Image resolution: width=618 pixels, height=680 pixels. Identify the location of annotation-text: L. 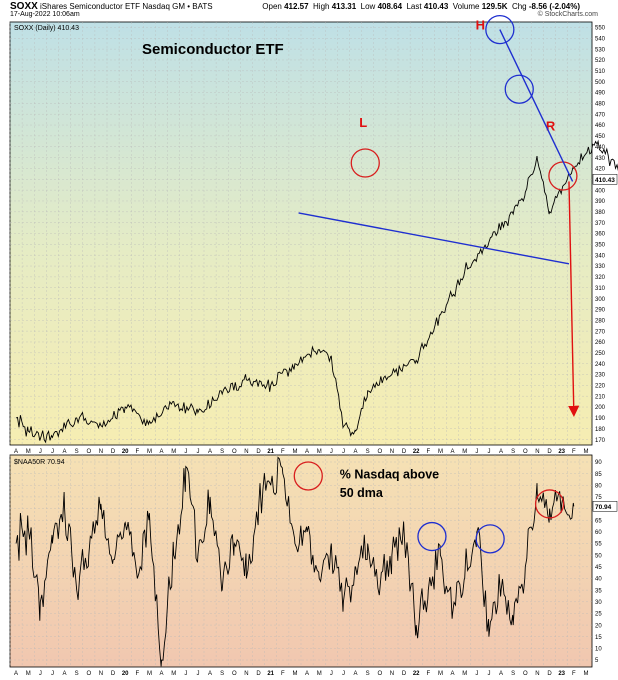
(363, 122).